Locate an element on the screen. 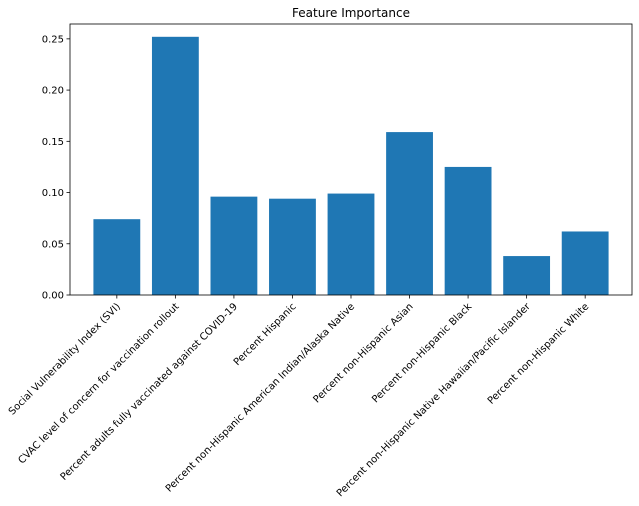  x-tick-label-8: Percent non-Hispanic White is located at coordinates (538, 353).